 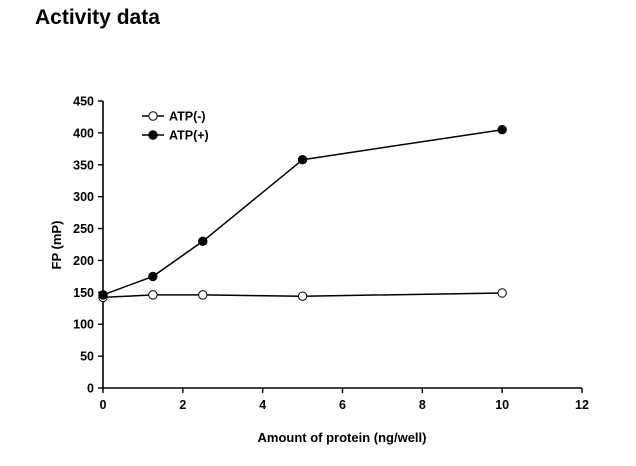 I want to click on y-tick-label: 50, so click(x=87, y=357).